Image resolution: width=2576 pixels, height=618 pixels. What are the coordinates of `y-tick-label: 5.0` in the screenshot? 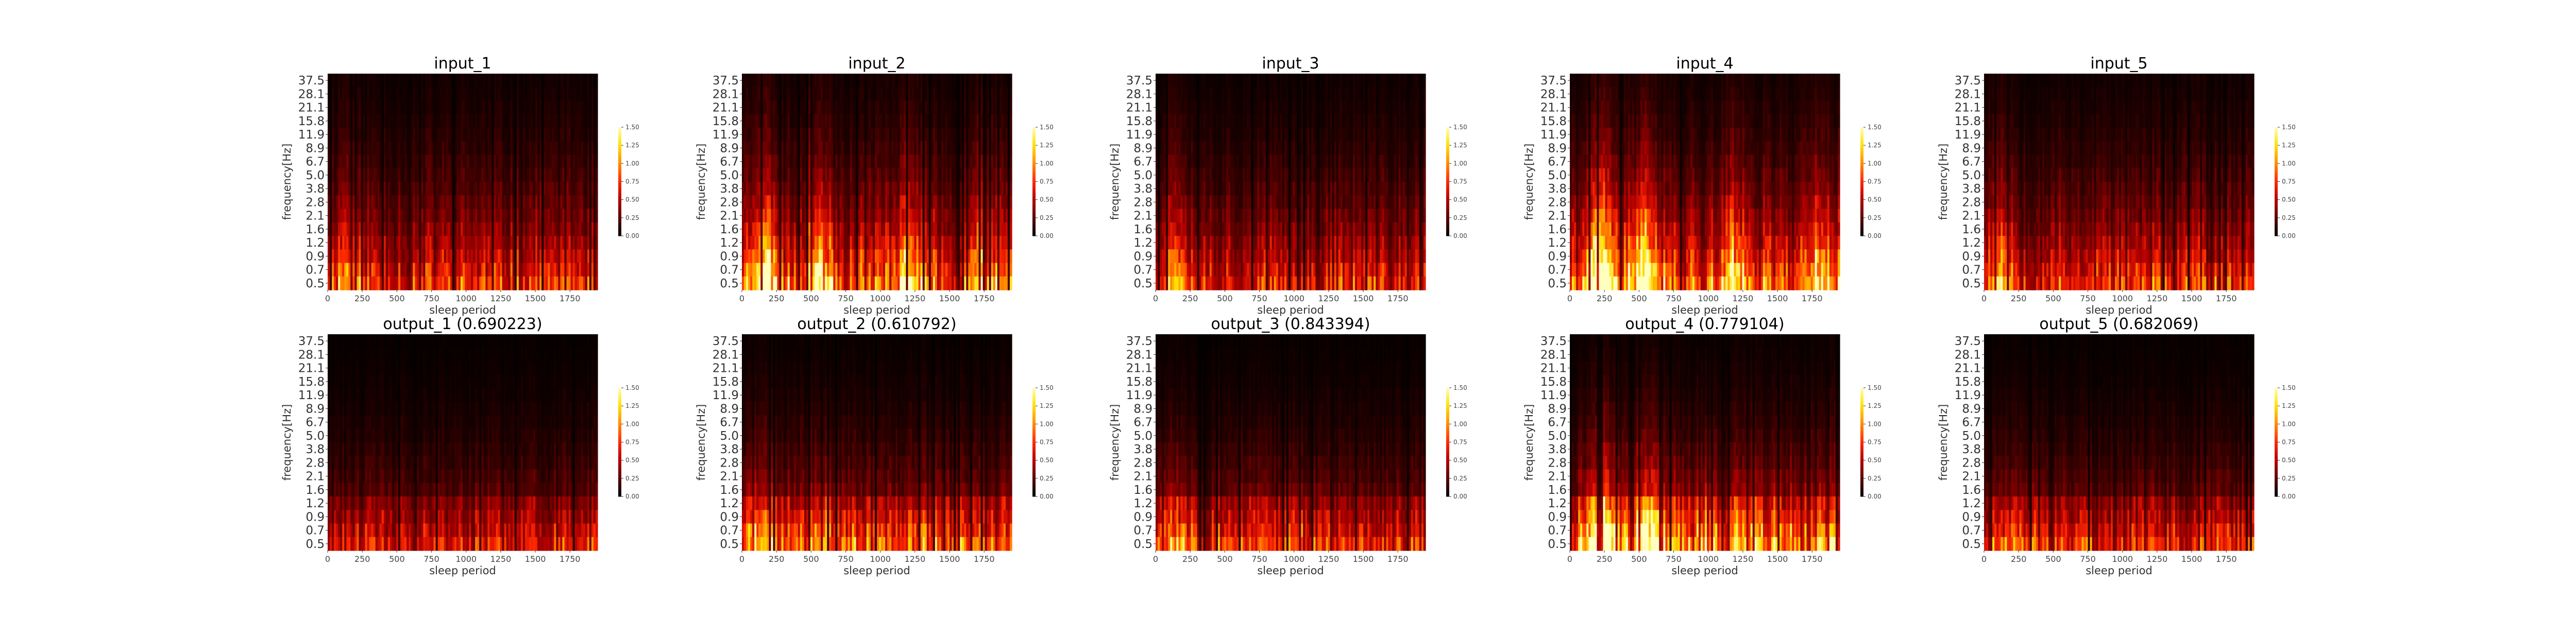 It's located at (729, 436).